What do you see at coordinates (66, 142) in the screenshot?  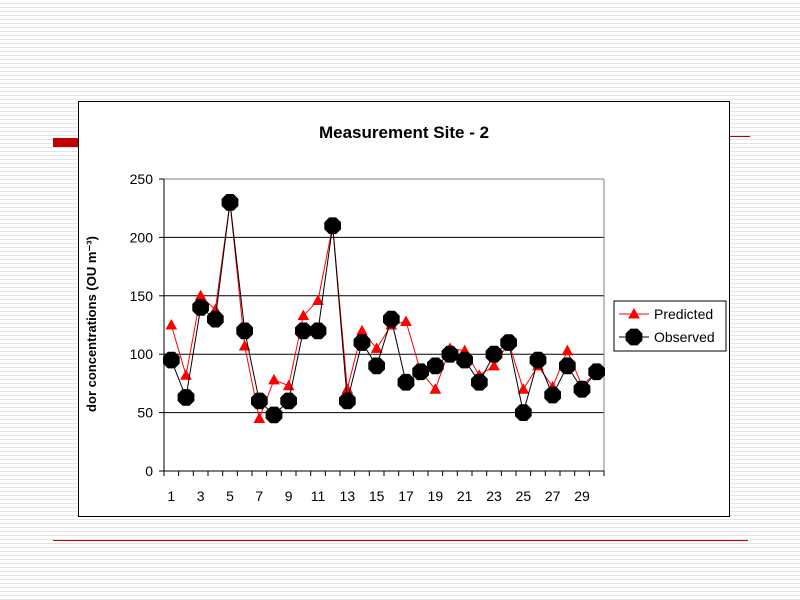 I see `slide-accent-bar` at bounding box center [66, 142].